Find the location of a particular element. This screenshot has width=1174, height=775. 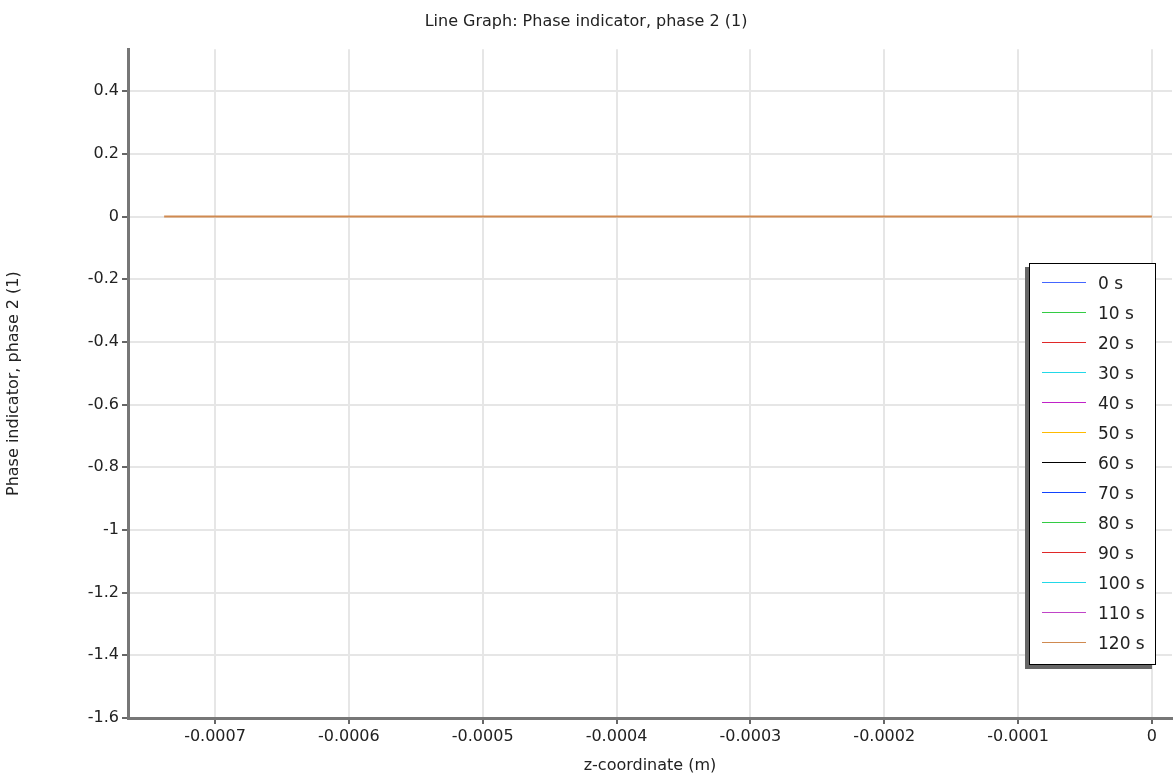

x-tick-label: -0.0005 is located at coordinates (482, 735).